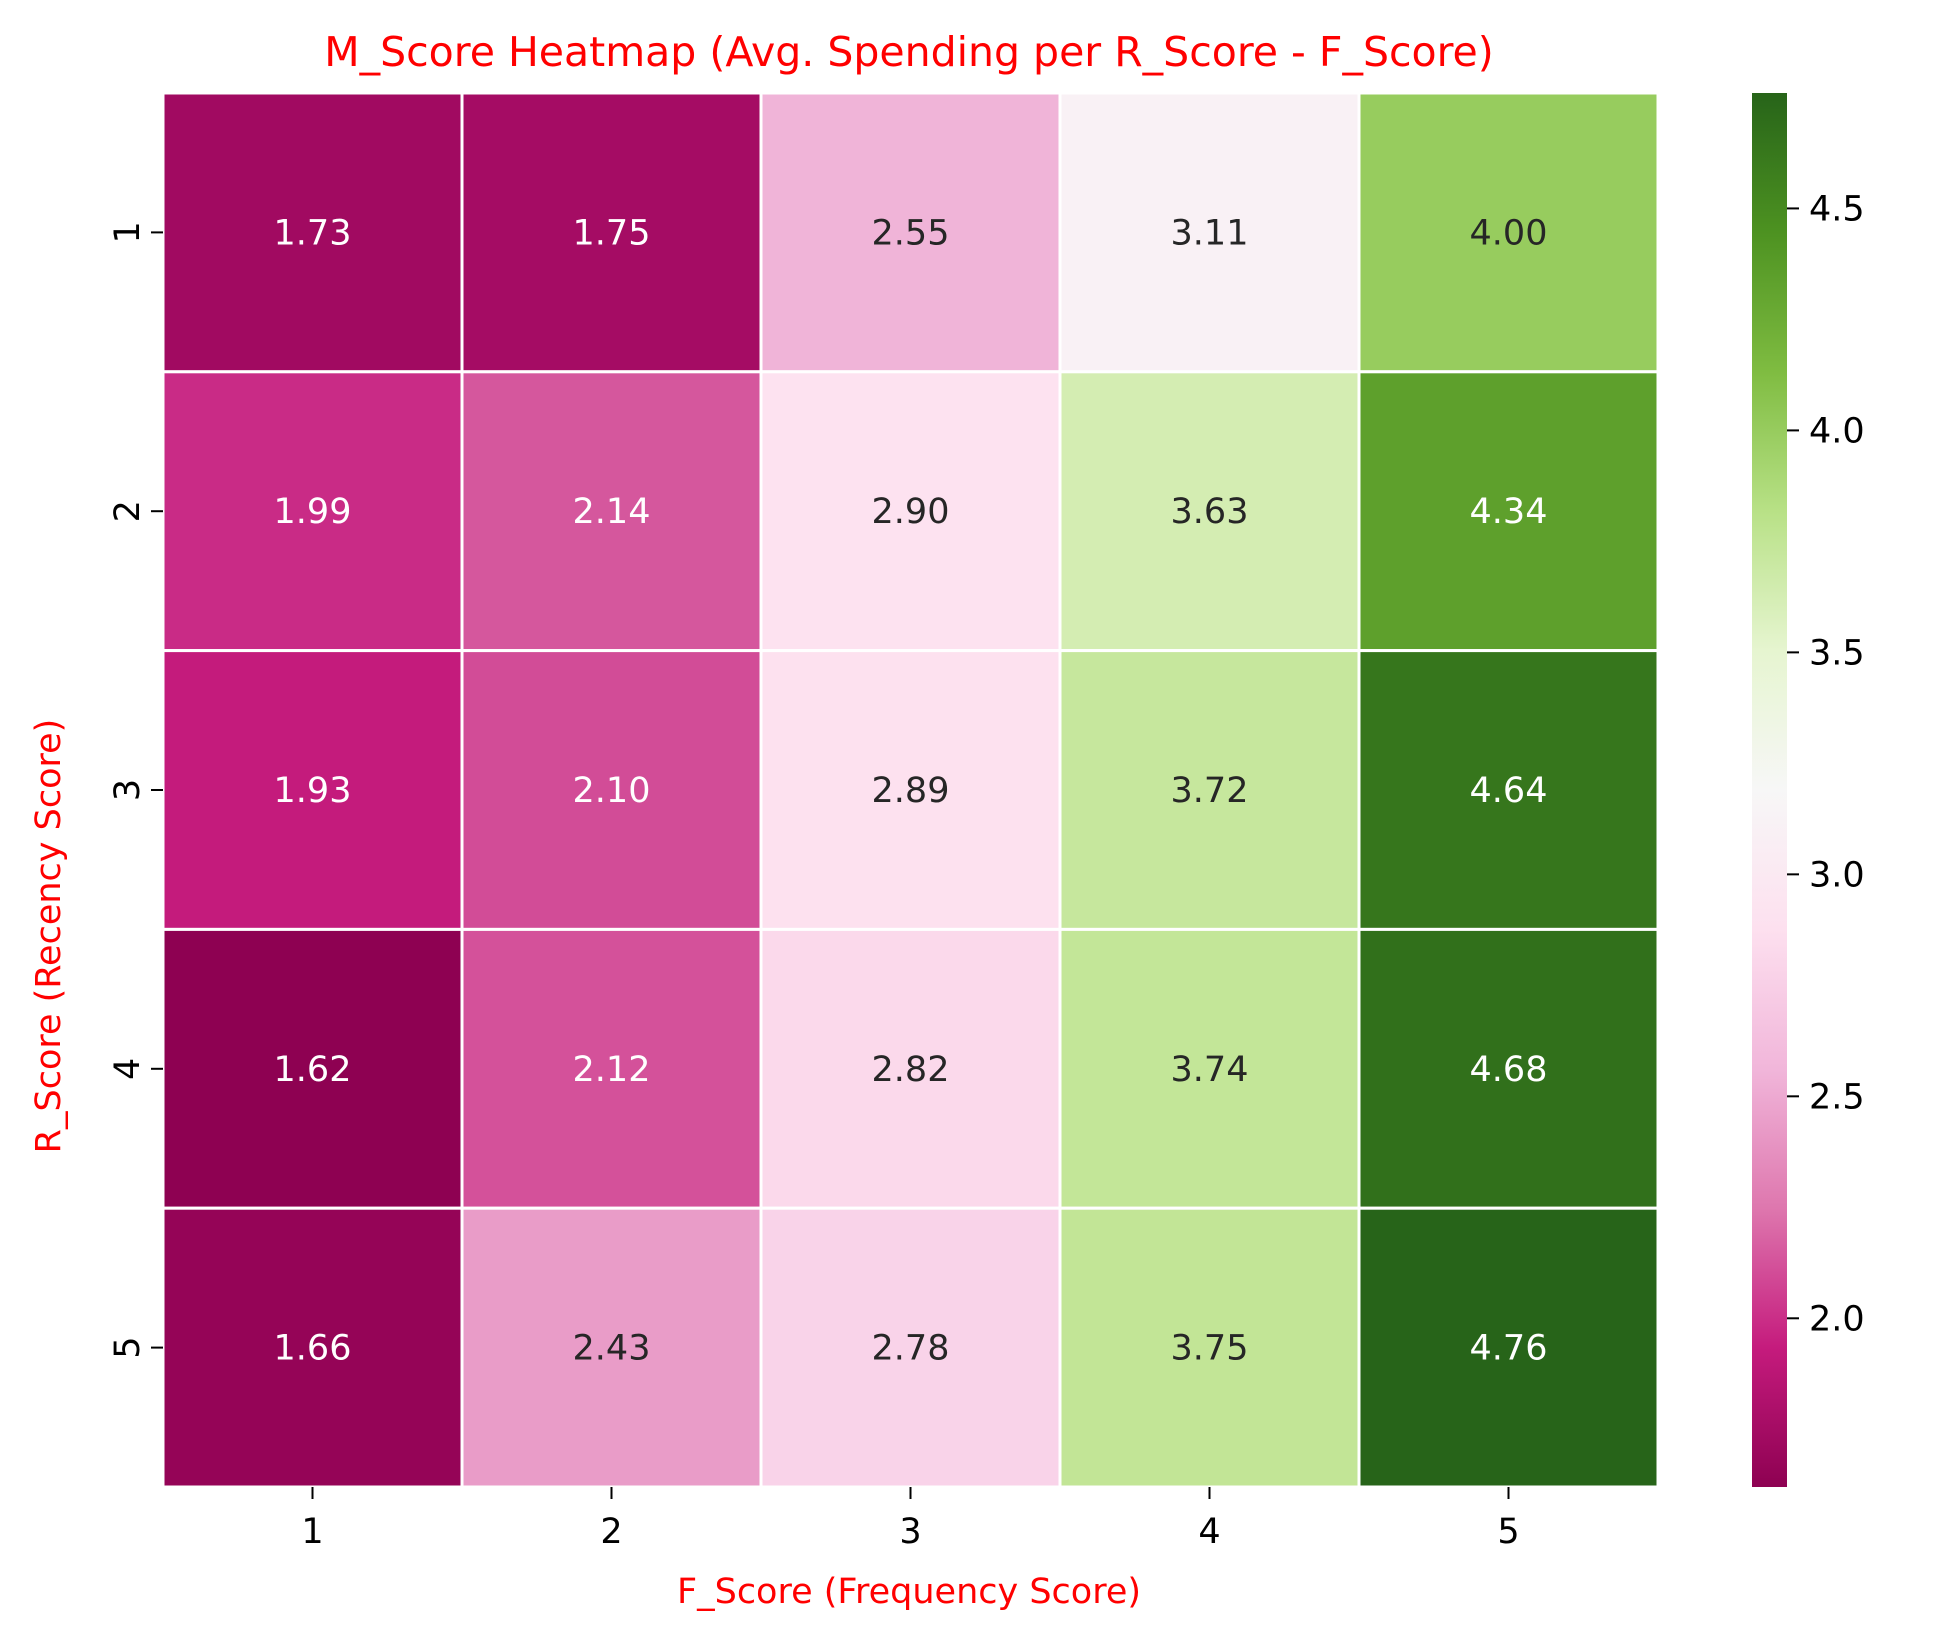 The image size is (1936, 1639). I want to click on x-tick-label: 1, so click(312, 1532).